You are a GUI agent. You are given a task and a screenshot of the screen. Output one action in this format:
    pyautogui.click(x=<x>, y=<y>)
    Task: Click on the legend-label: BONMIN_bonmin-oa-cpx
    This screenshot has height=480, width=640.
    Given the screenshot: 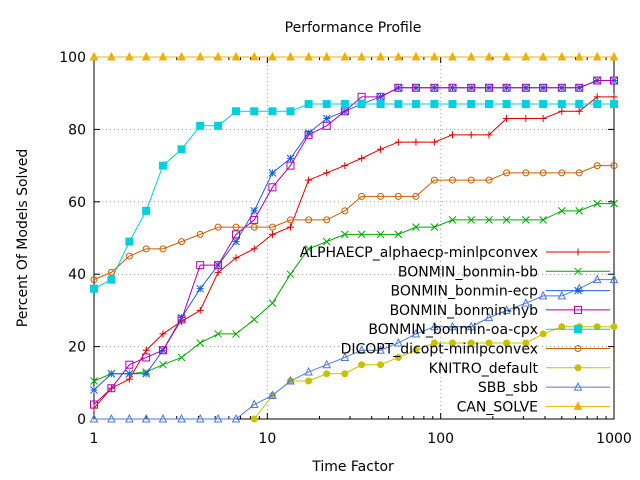 What is the action you would take?
    pyautogui.click(x=453, y=330)
    